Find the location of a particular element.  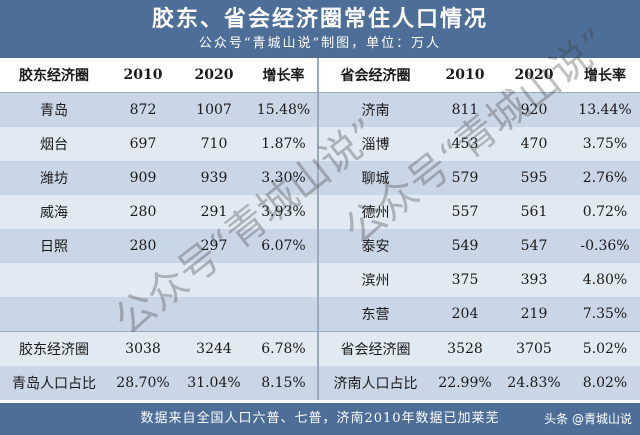

table-cell: 济南人口占比 is located at coordinates (375, 384).